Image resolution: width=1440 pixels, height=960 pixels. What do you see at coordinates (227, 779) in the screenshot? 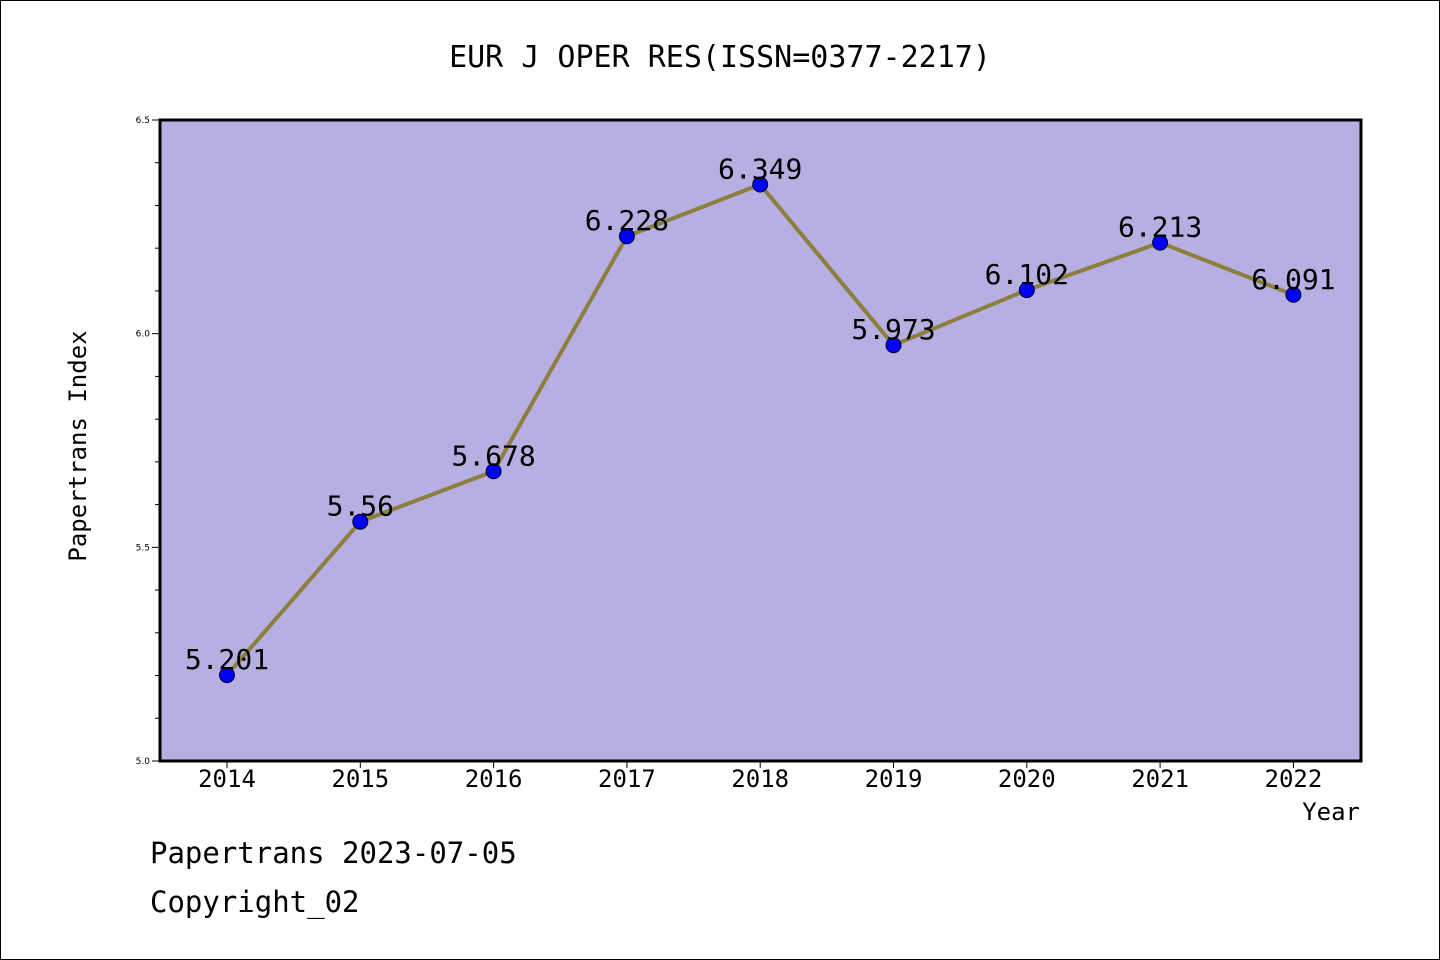
I see `x-tick-label: 2014` at bounding box center [227, 779].